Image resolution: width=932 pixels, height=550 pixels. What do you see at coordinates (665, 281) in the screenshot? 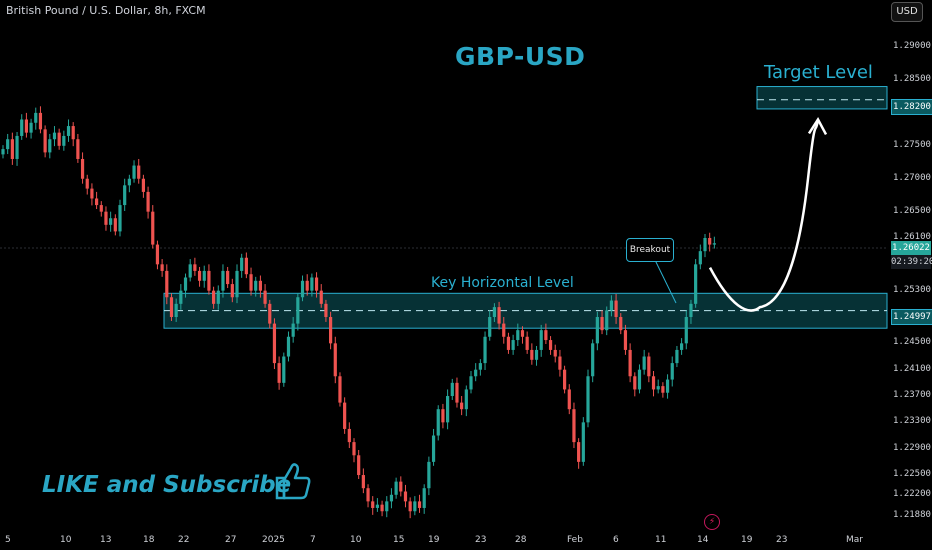
I see `breakout-pointer` at bounding box center [665, 281].